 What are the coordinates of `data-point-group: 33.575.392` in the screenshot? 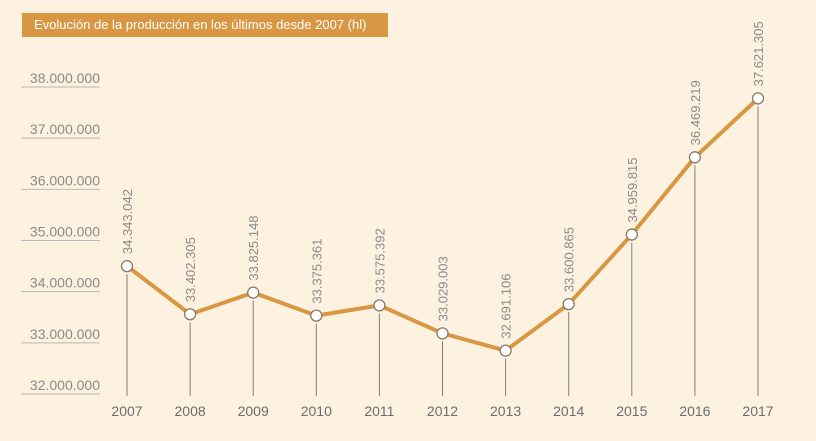 It's located at (379, 312).